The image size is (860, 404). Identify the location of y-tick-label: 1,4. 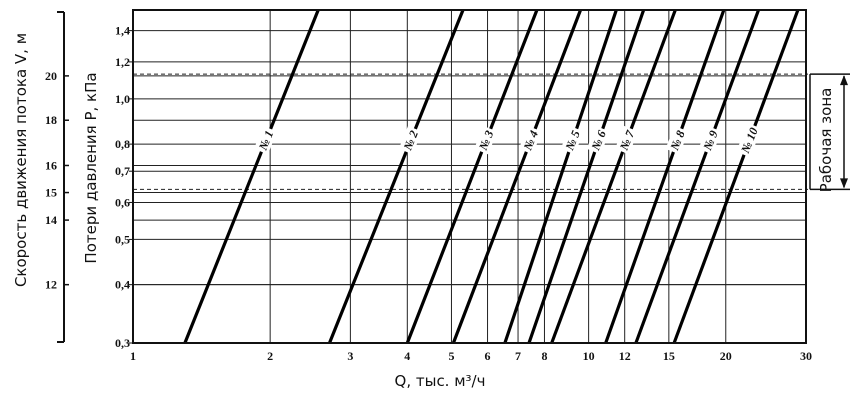
(122, 31).